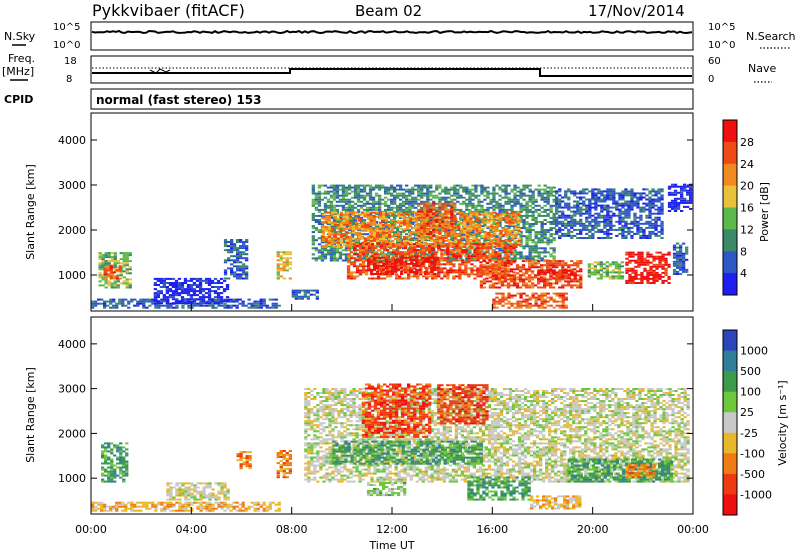 The height and width of the screenshot is (554, 800). I want to click on nsky-frame, so click(392, 36).